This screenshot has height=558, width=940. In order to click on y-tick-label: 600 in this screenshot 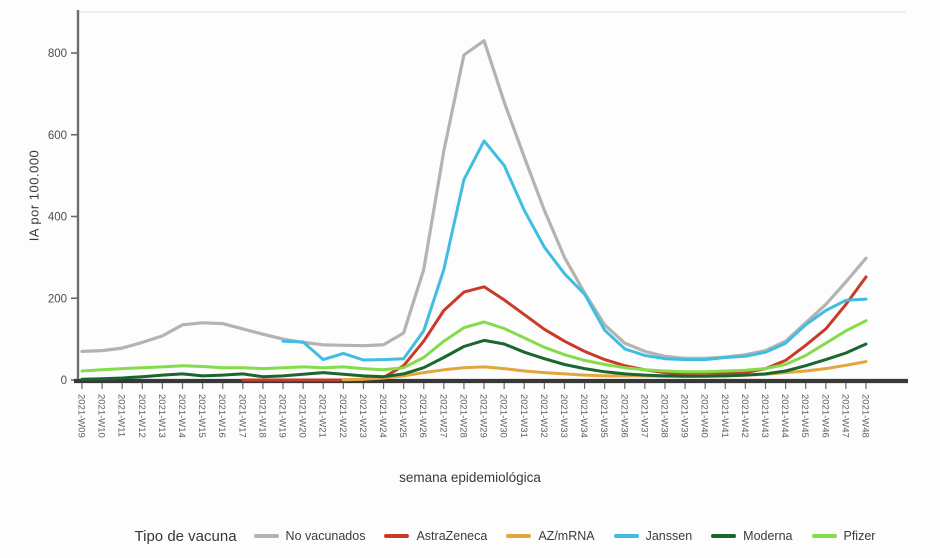, I will do `click(57, 136)`.